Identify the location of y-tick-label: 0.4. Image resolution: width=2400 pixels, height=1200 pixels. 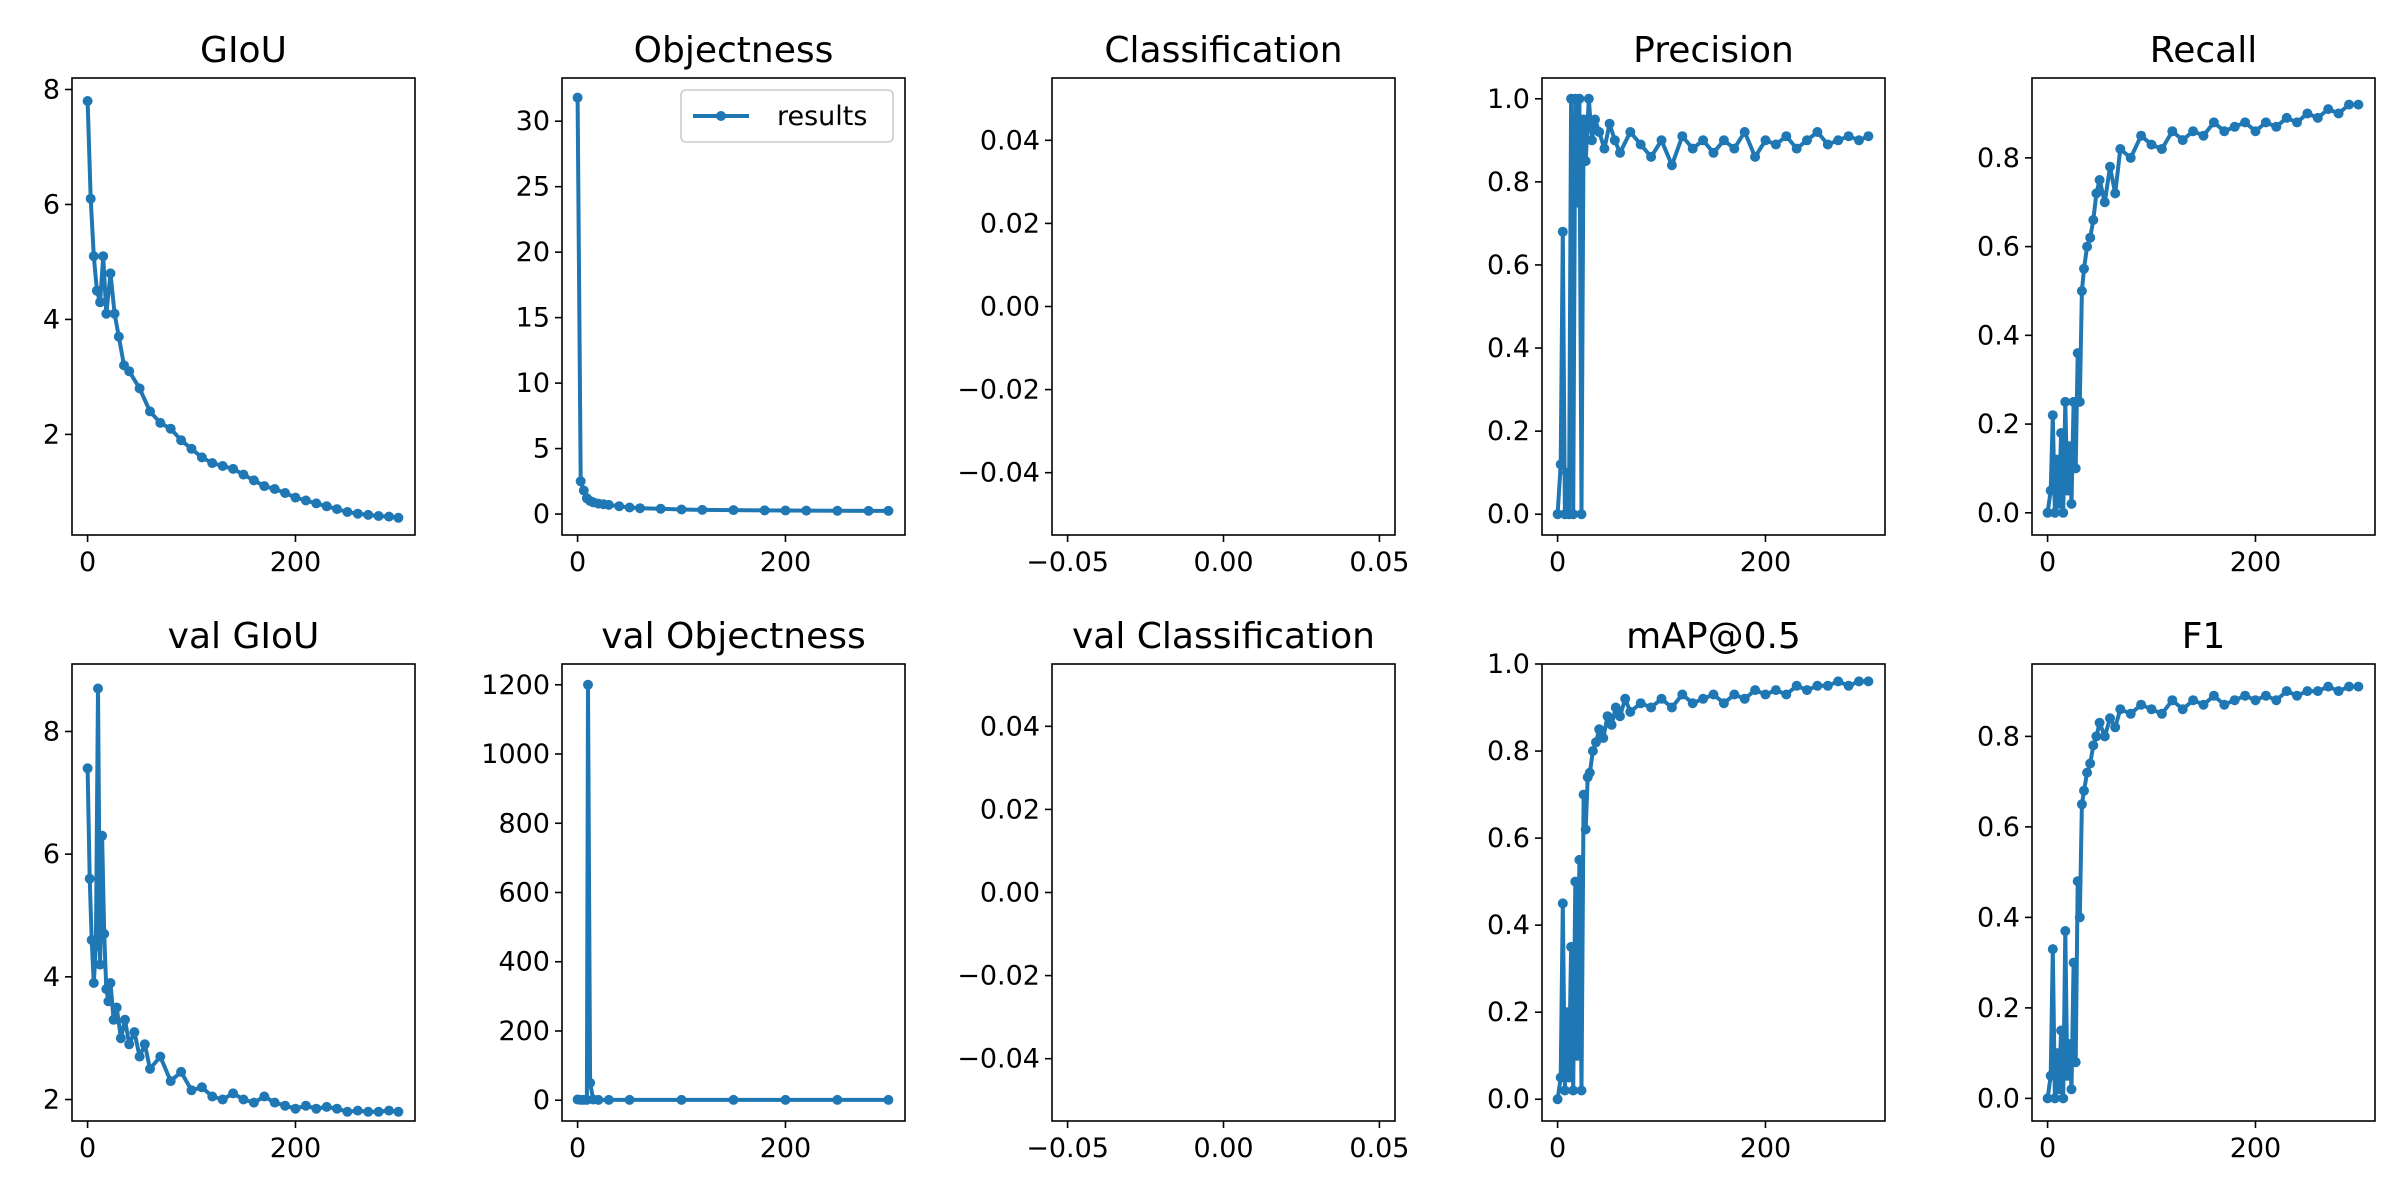
(1998, 335).